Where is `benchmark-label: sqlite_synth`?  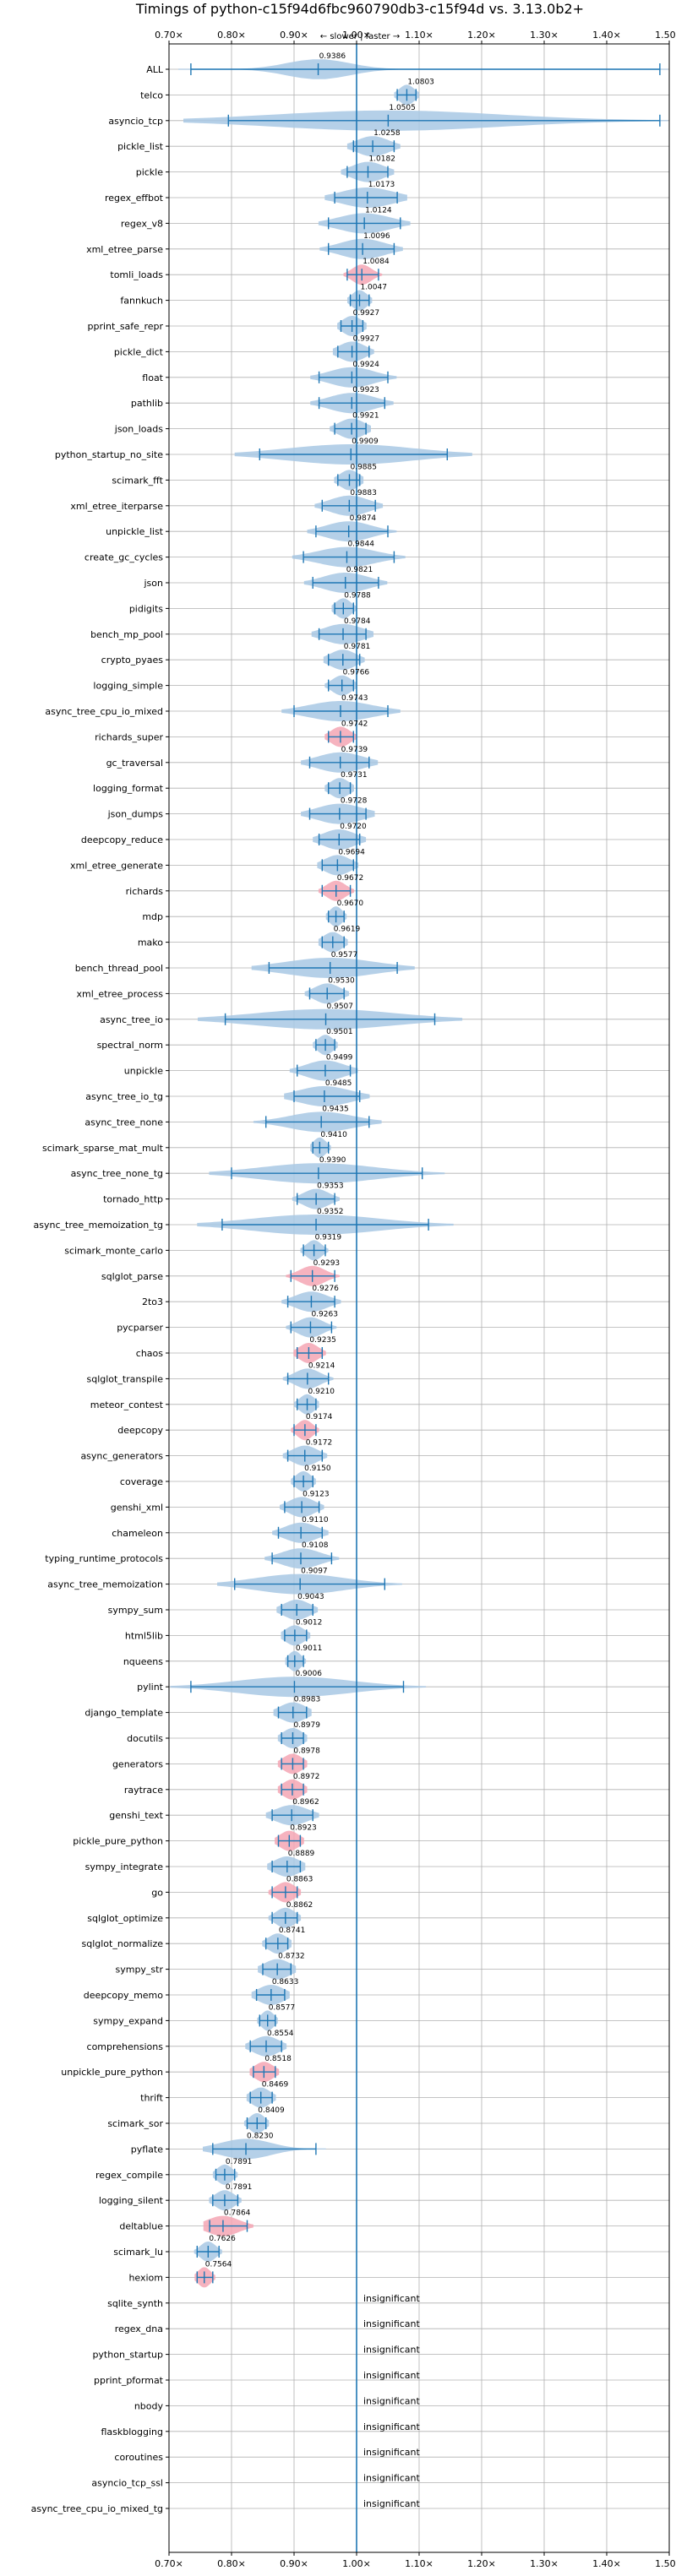
benchmark-label: sqlite_synth is located at coordinates (135, 2303).